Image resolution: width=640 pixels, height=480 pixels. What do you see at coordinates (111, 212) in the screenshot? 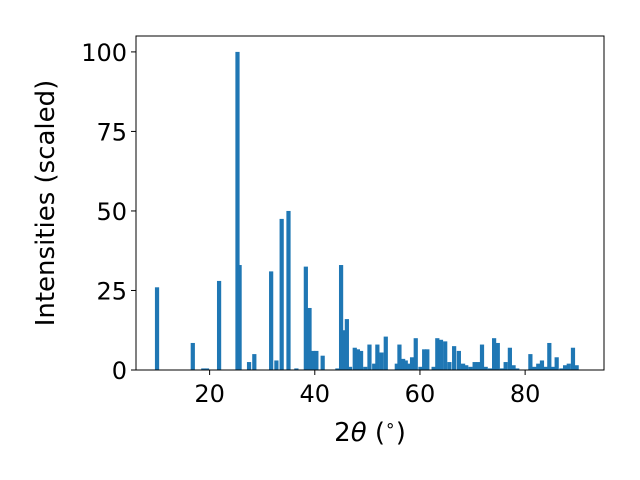
I see `y-tick-label: 50` at bounding box center [111, 212].